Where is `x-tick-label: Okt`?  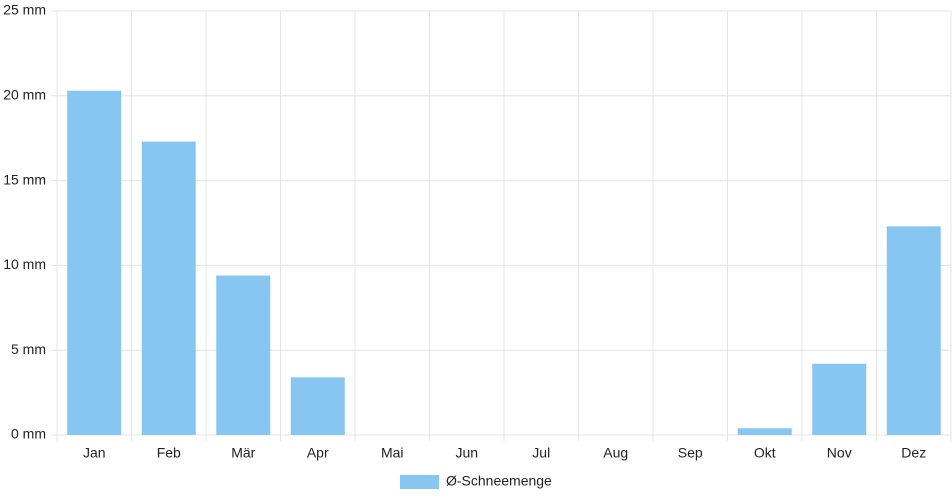 x-tick-label: Okt is located at coordinates (765, 453).